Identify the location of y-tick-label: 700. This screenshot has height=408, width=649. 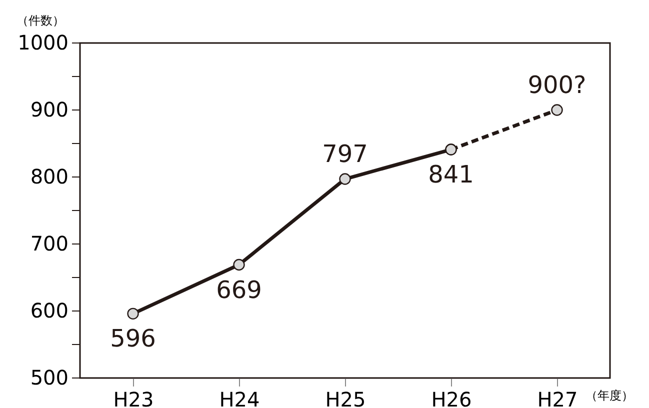
(49, 244).